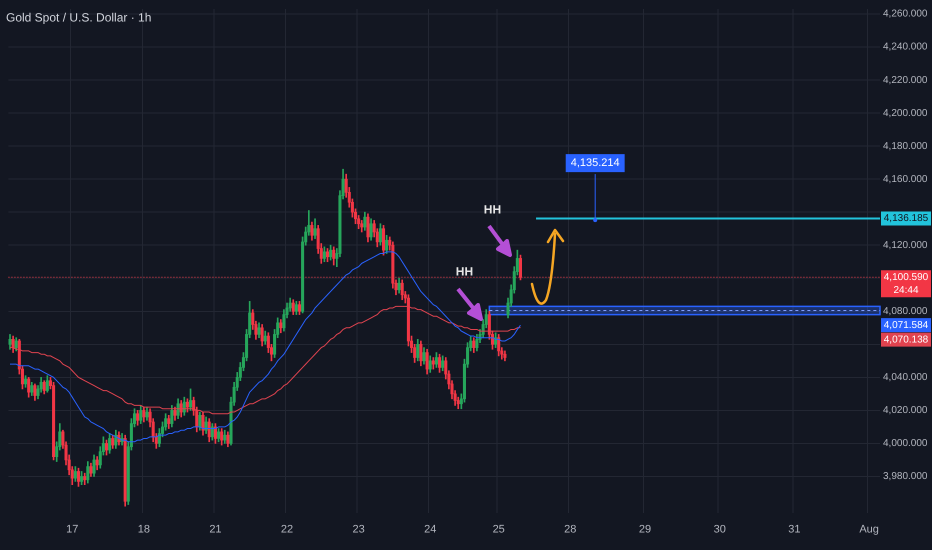  Describe the element at coordinates (905, 410) in the screenshot. I see `y-tick-label: 4,020.000` at that location.